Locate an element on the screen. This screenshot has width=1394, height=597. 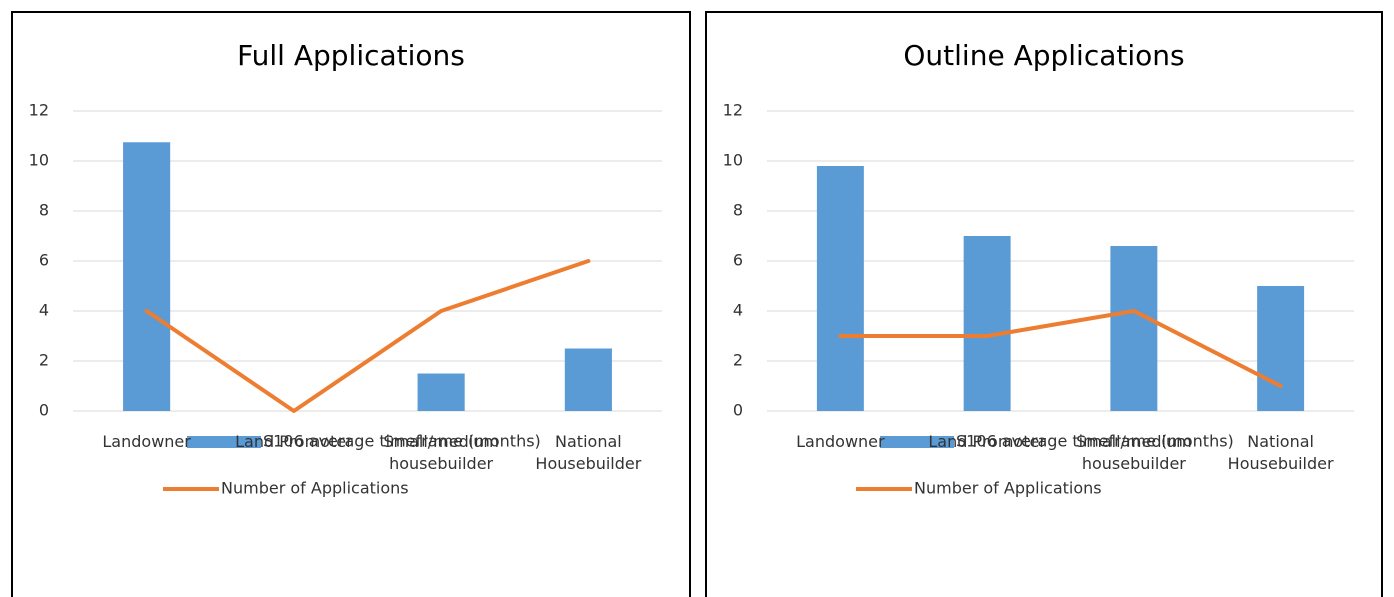
chart-title: Outline Applications is located at coordinates (1043, 55).